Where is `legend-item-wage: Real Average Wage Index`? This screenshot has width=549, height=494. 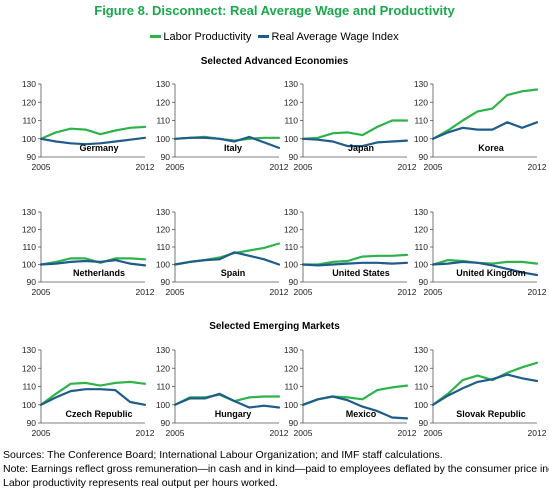
legend-item-wage: Real Average Wage Index is located at coordinates (328, 37).